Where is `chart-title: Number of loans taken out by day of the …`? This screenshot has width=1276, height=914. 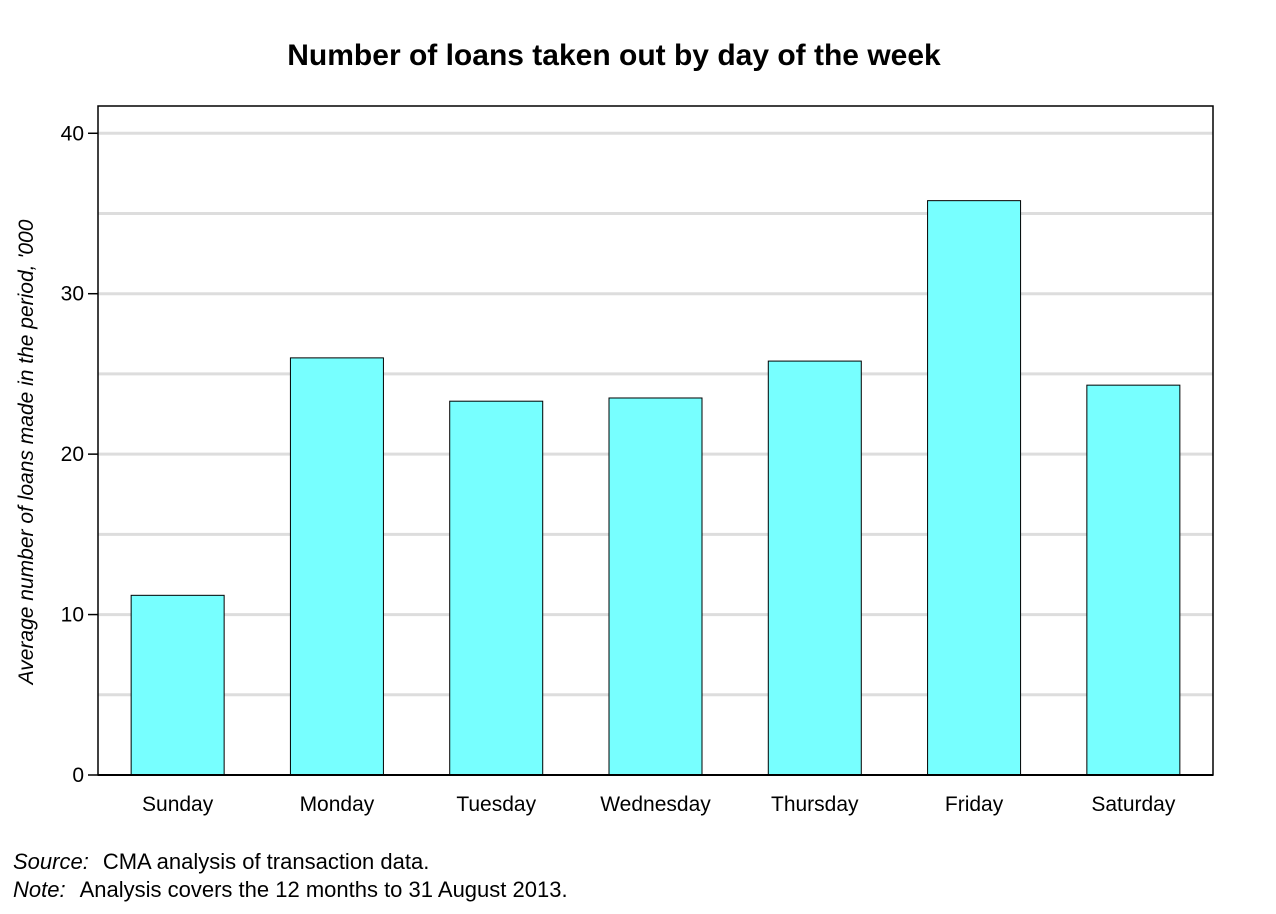 chart-title: Number of loans taken out by day of the … is located at coordinates (614, 55).